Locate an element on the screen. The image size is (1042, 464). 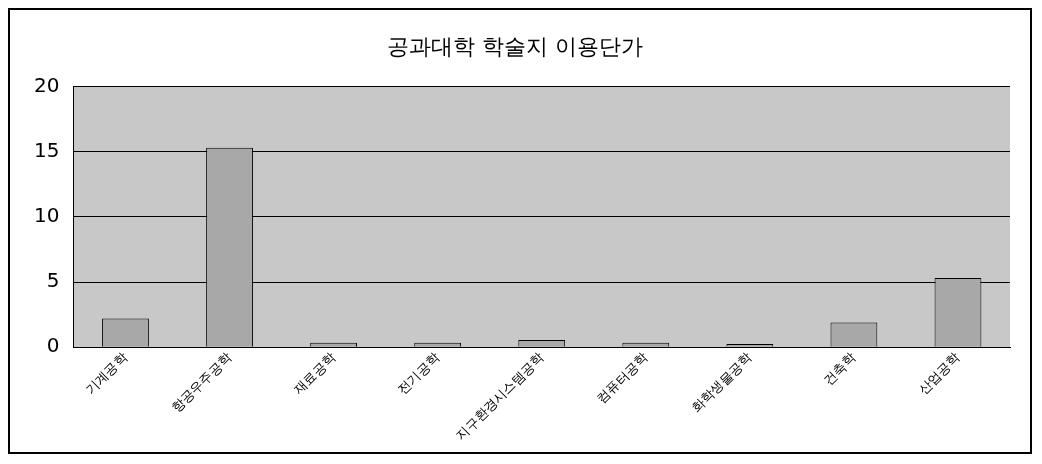
y-tick-label: 15 is located at coordinates (47, 149).